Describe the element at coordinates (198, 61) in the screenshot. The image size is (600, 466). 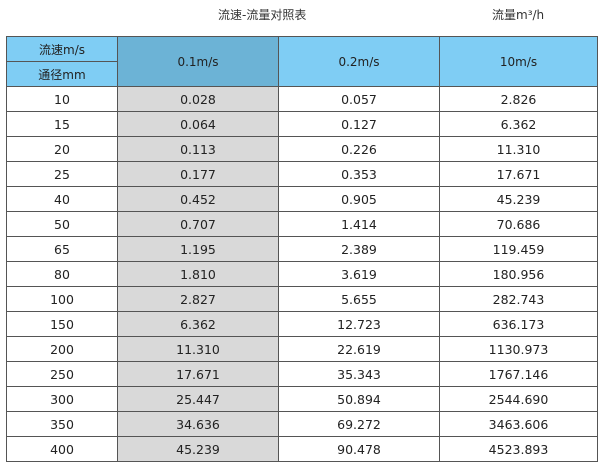
I see `column-header: 0.1m/s` at that location.